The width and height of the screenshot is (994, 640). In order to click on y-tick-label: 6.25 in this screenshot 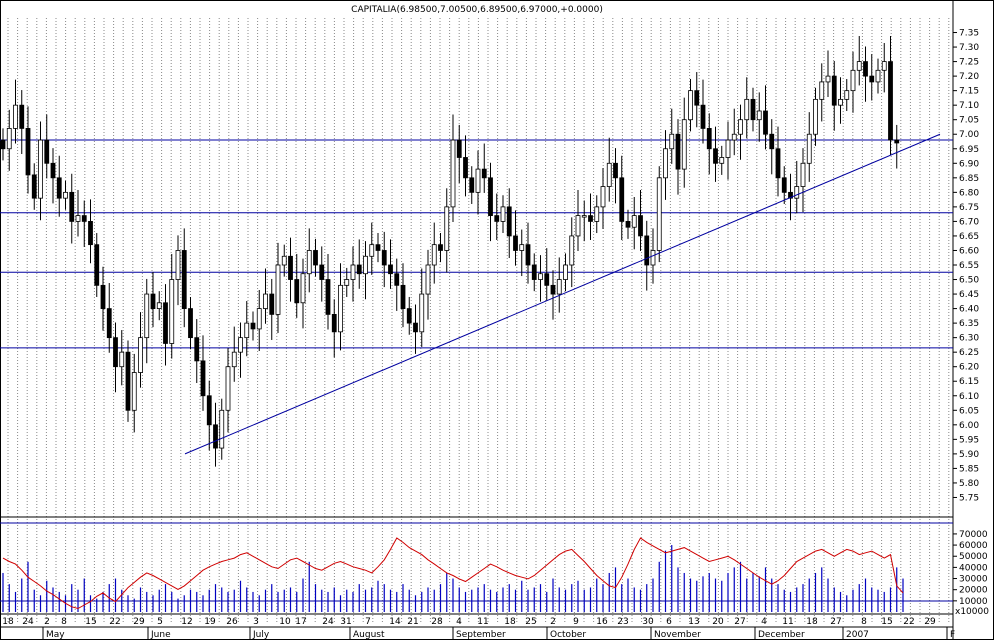, I will do `click(969, 353)`.